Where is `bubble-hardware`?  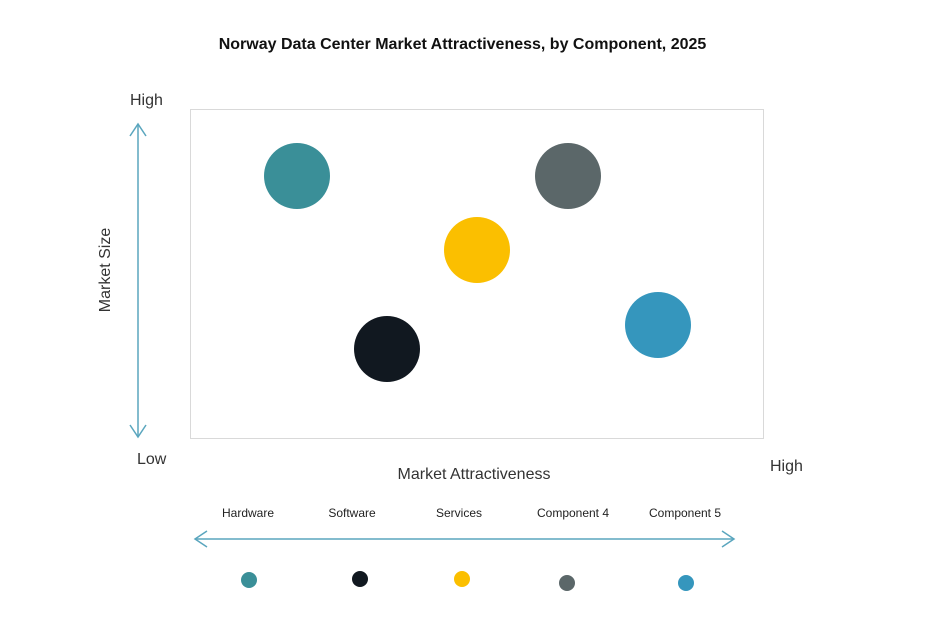
bubble-hardware is located at coordinates (297, 176).